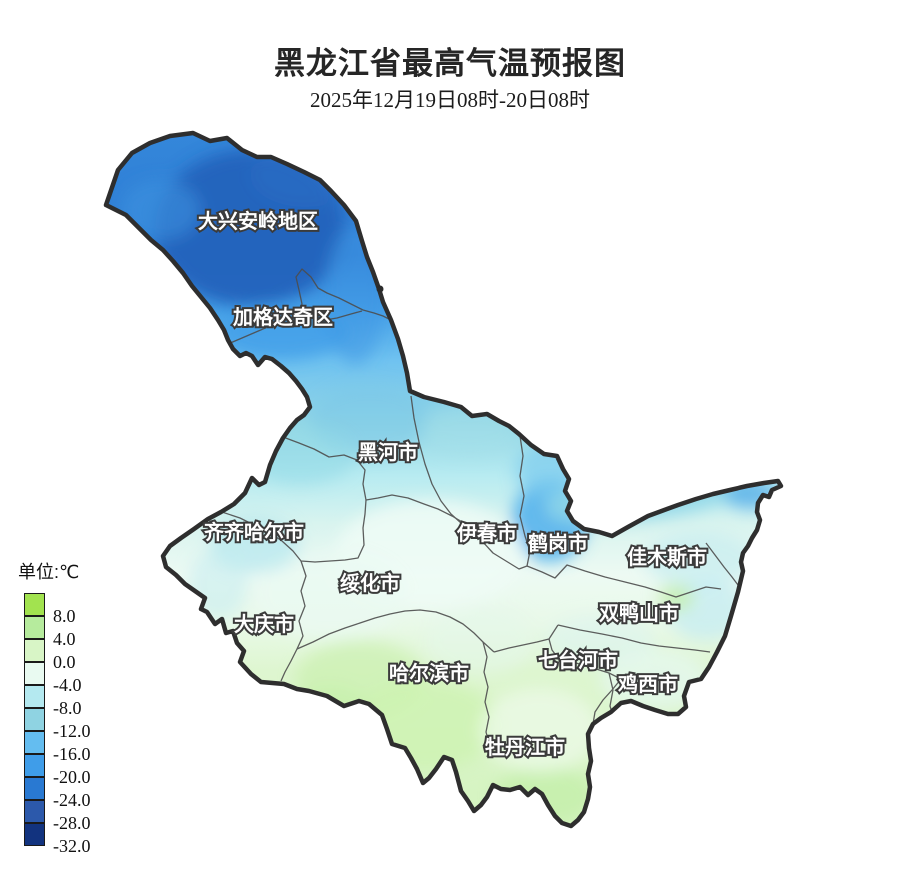  What do you see at coordinates (72, 800) in the screenshot?
I see `legend-tick-8: -24.0` at bounding box center [72, 800].